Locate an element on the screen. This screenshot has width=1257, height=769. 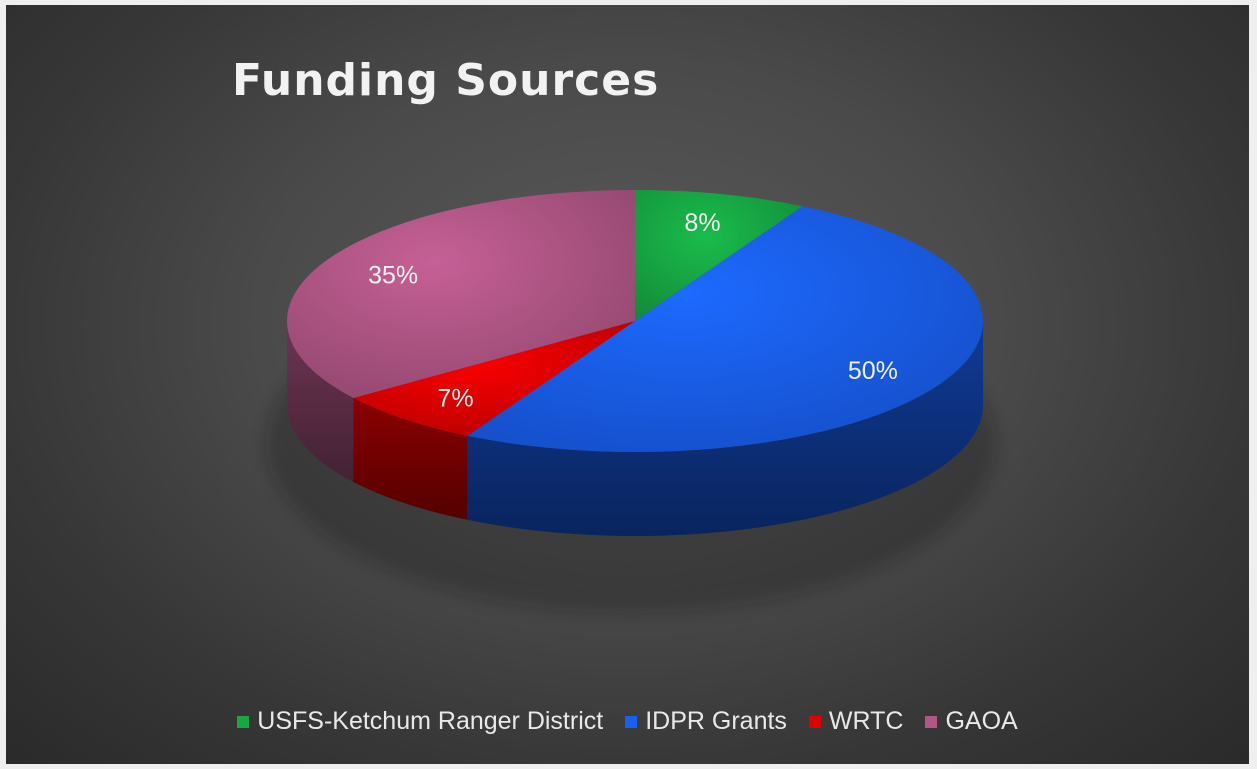
legend-label: IDPR Grants is located at coordinates (716, 721).